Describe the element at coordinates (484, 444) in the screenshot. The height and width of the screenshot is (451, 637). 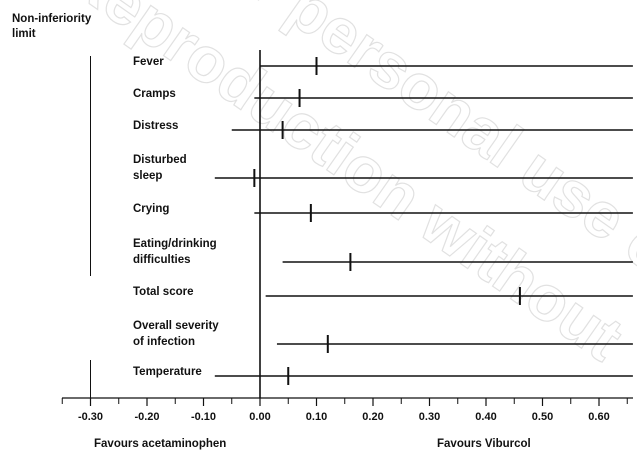
I see `favours-right-label: Favours Viburcol` at that location.